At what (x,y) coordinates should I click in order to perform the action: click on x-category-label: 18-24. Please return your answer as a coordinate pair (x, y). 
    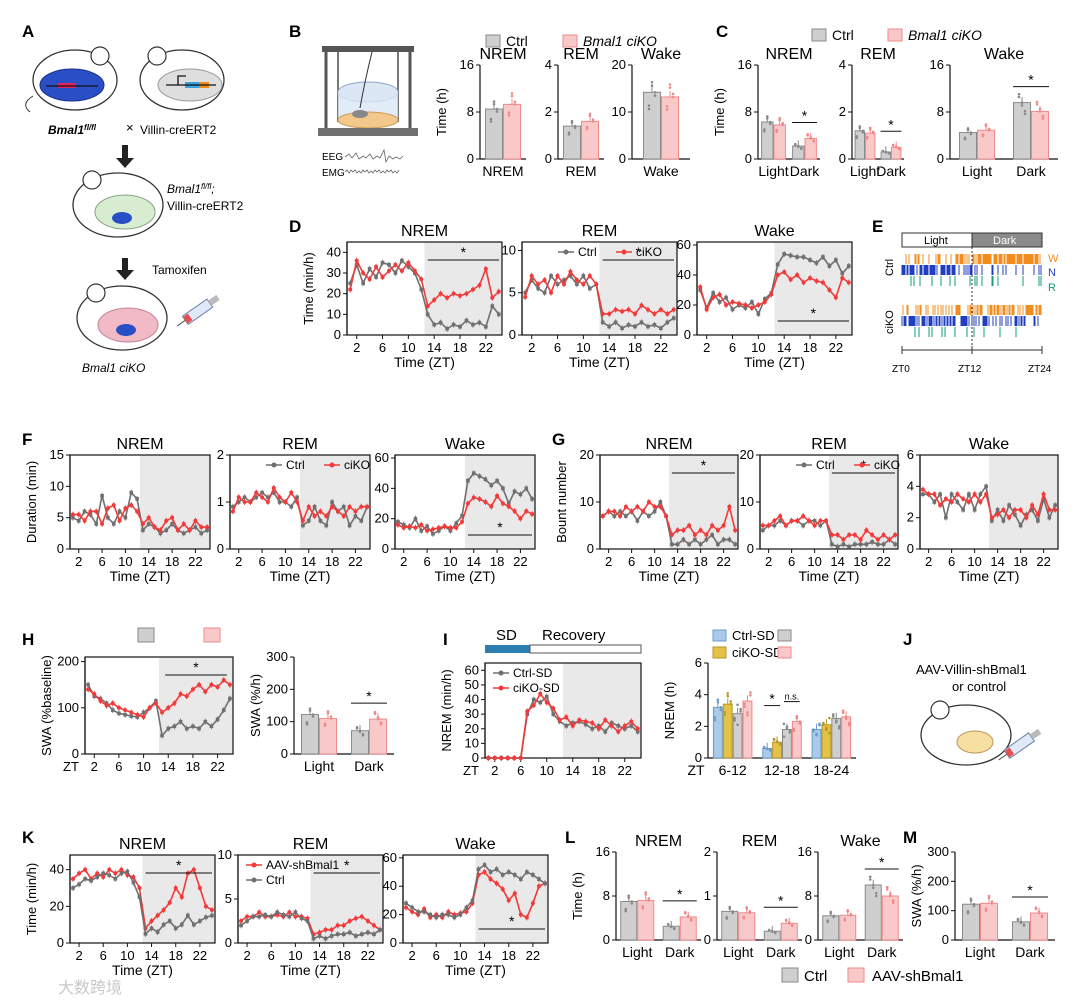
    Looking at the image, I should click on (831, 770).